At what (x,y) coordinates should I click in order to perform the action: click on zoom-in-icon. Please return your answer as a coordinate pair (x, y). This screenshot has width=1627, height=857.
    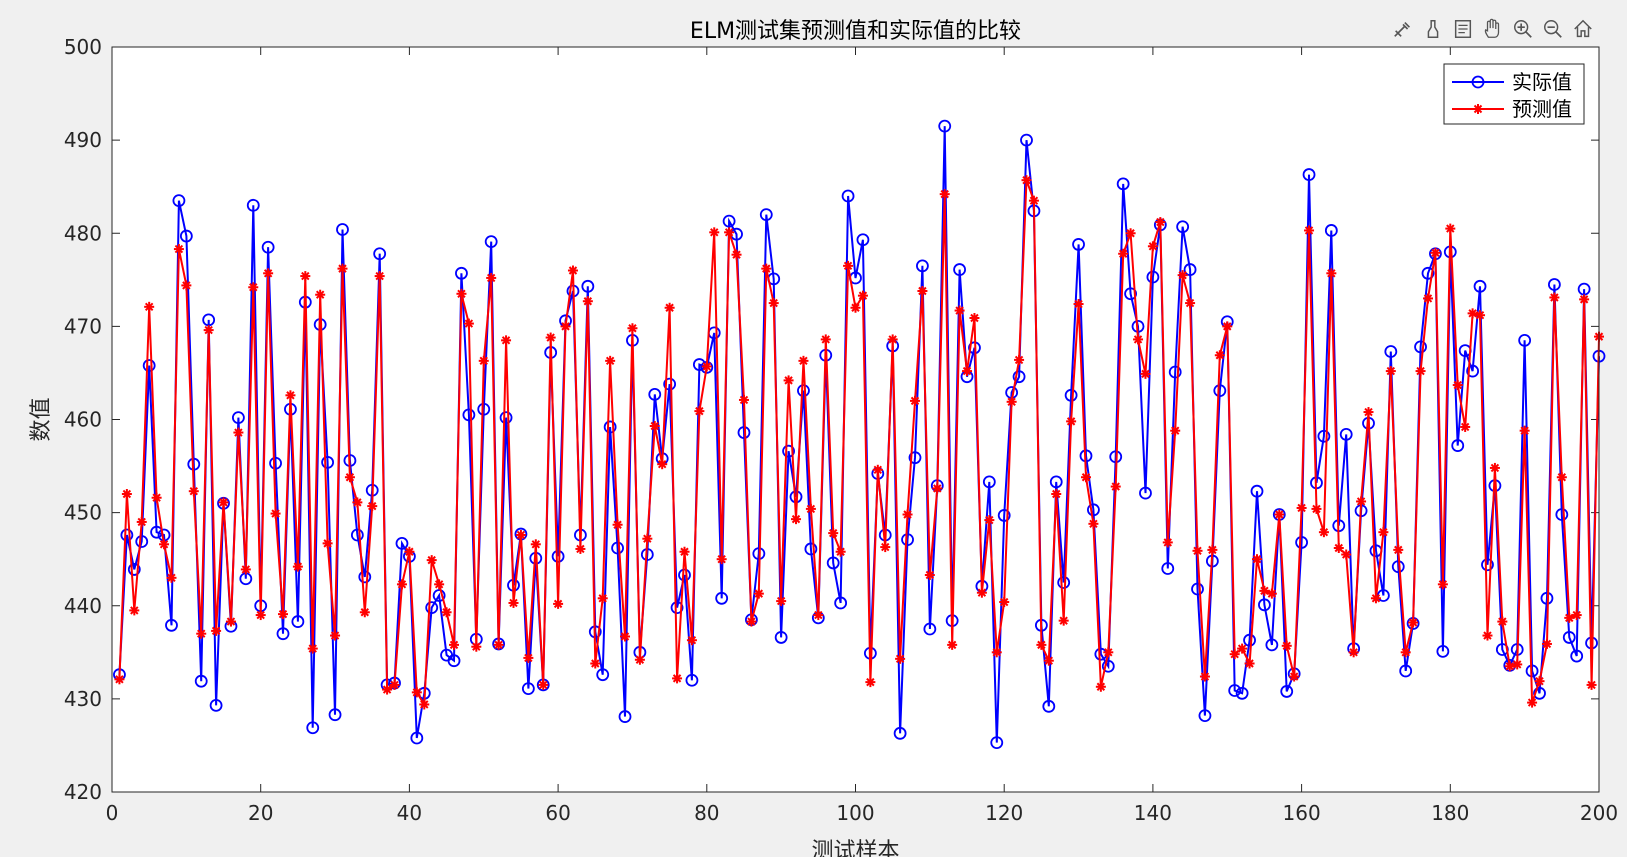
    Looking at the image, I should click on (1523, 29).